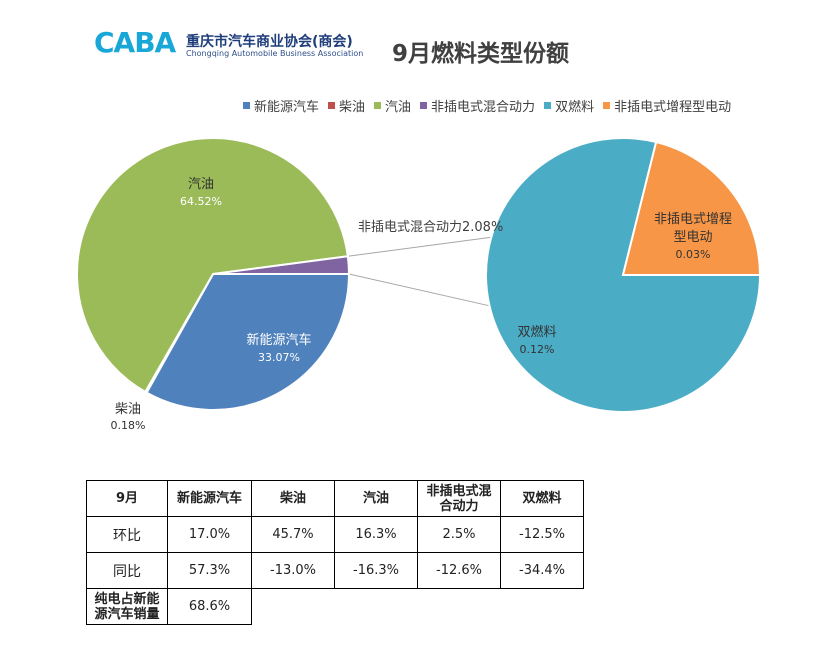  Describe the element at coordinates (424, 105) in the screenshot. I see `legend-swatch-hybrid` at that location.